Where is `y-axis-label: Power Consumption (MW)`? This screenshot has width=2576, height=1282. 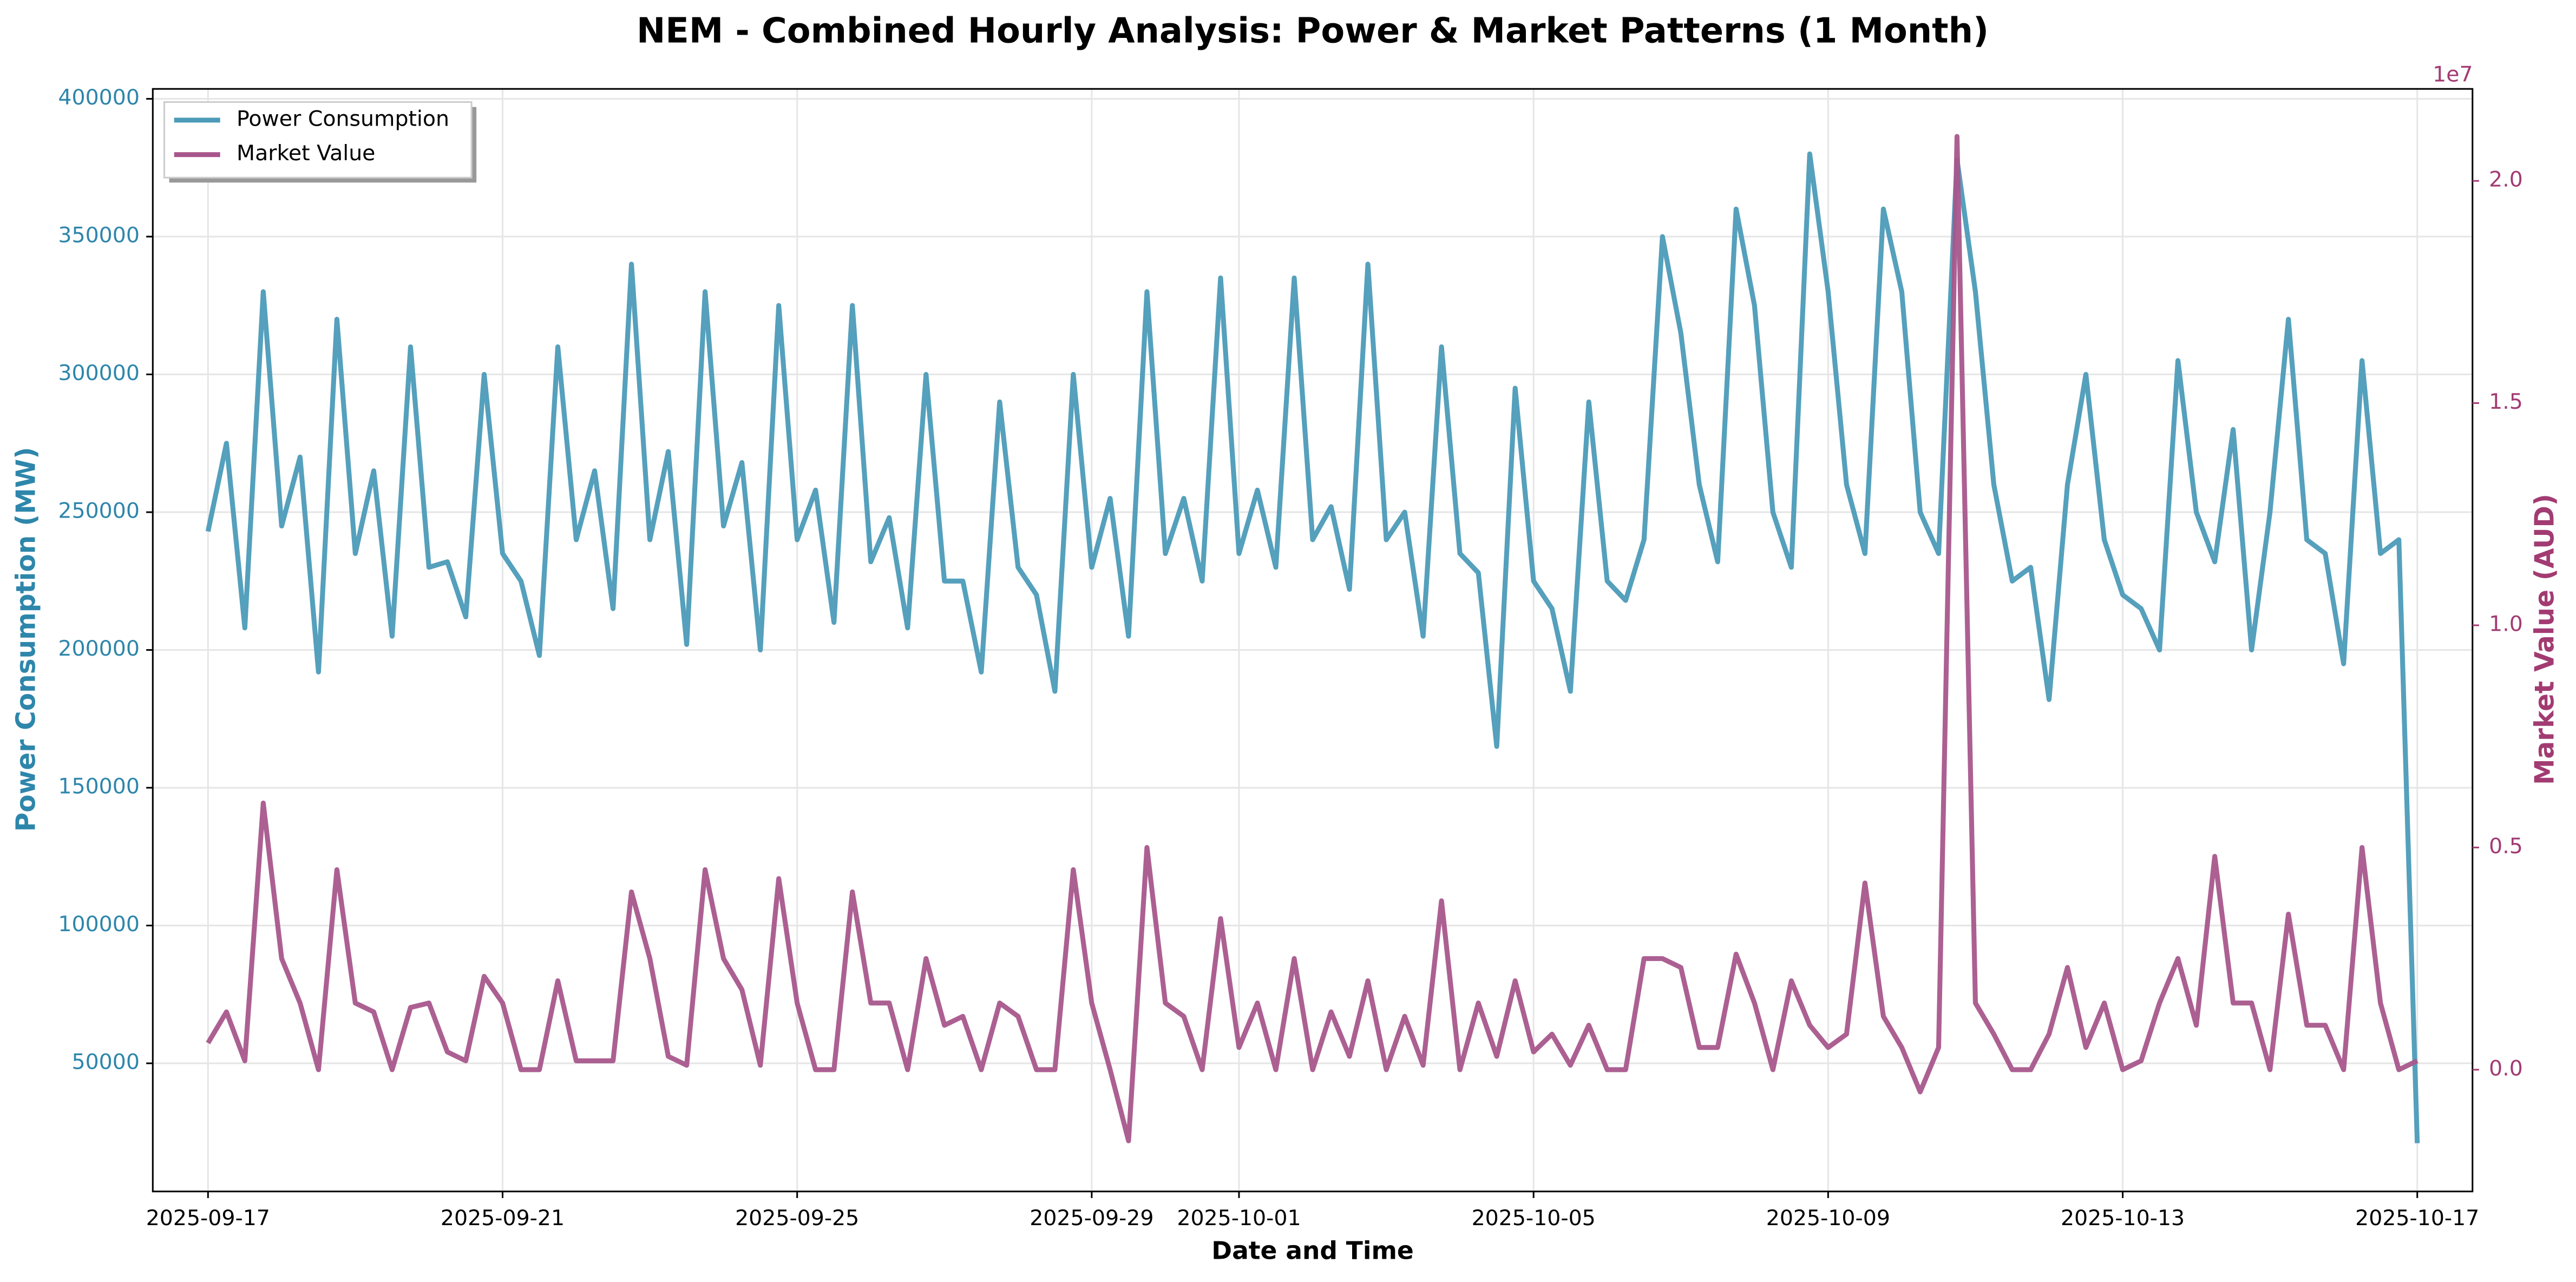
y-axis-label: Power Consumption (MW) is located at coordinates (27, 639).